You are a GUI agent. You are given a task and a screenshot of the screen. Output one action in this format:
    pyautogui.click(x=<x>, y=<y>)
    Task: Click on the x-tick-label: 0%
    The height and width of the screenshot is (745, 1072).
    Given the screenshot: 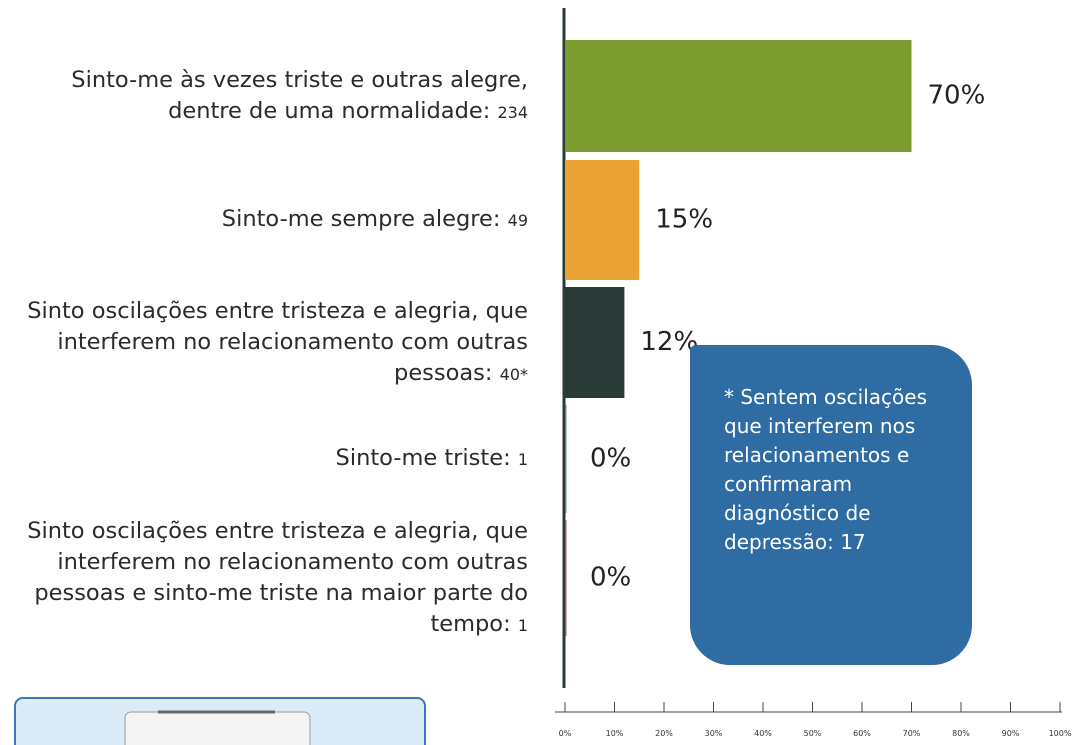 What is the action you would take?
    pyautogui.click(x=565, y=733)
    